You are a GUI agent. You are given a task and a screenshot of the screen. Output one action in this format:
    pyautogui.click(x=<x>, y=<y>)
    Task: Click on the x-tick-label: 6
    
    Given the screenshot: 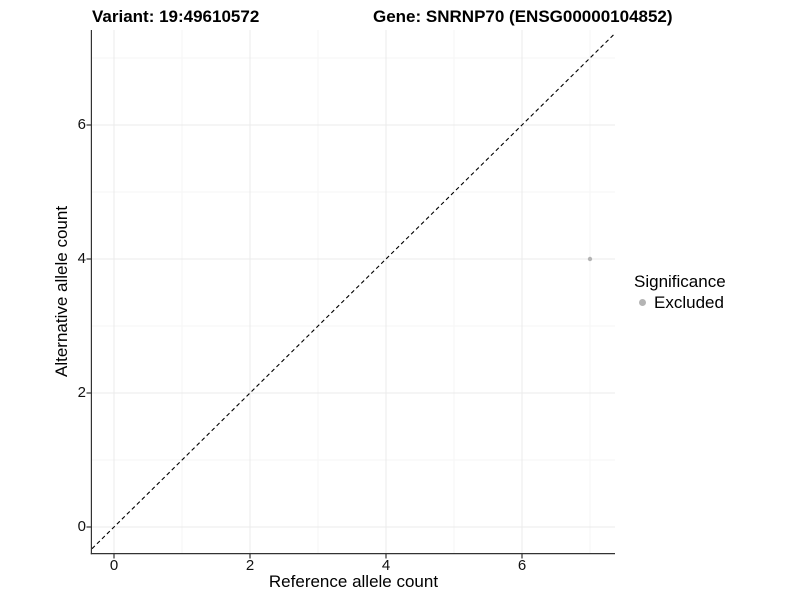 What is the action you would take?
    pyautogui.click(x=522, y=565)
    